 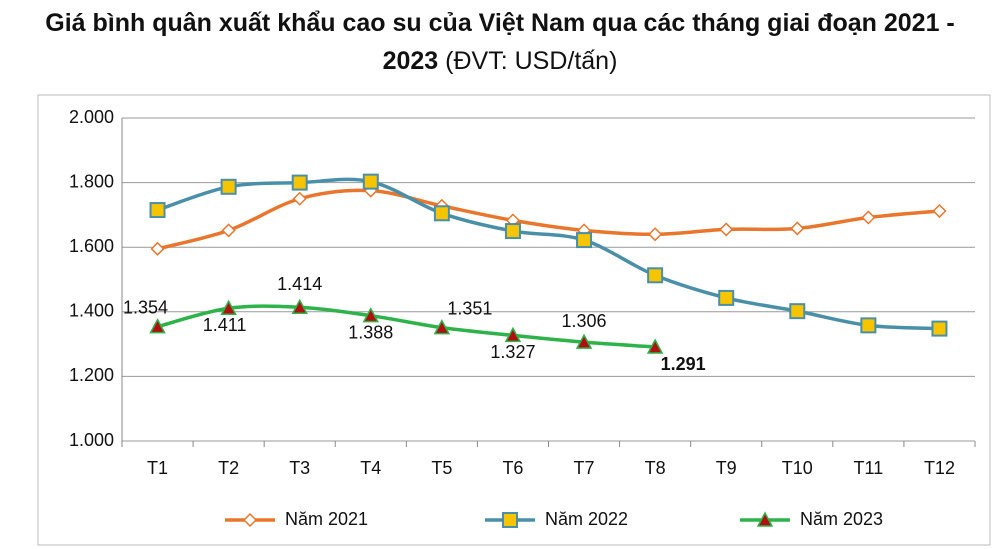 I want to click on data-label: 1.351, so click(x=469, y=308).